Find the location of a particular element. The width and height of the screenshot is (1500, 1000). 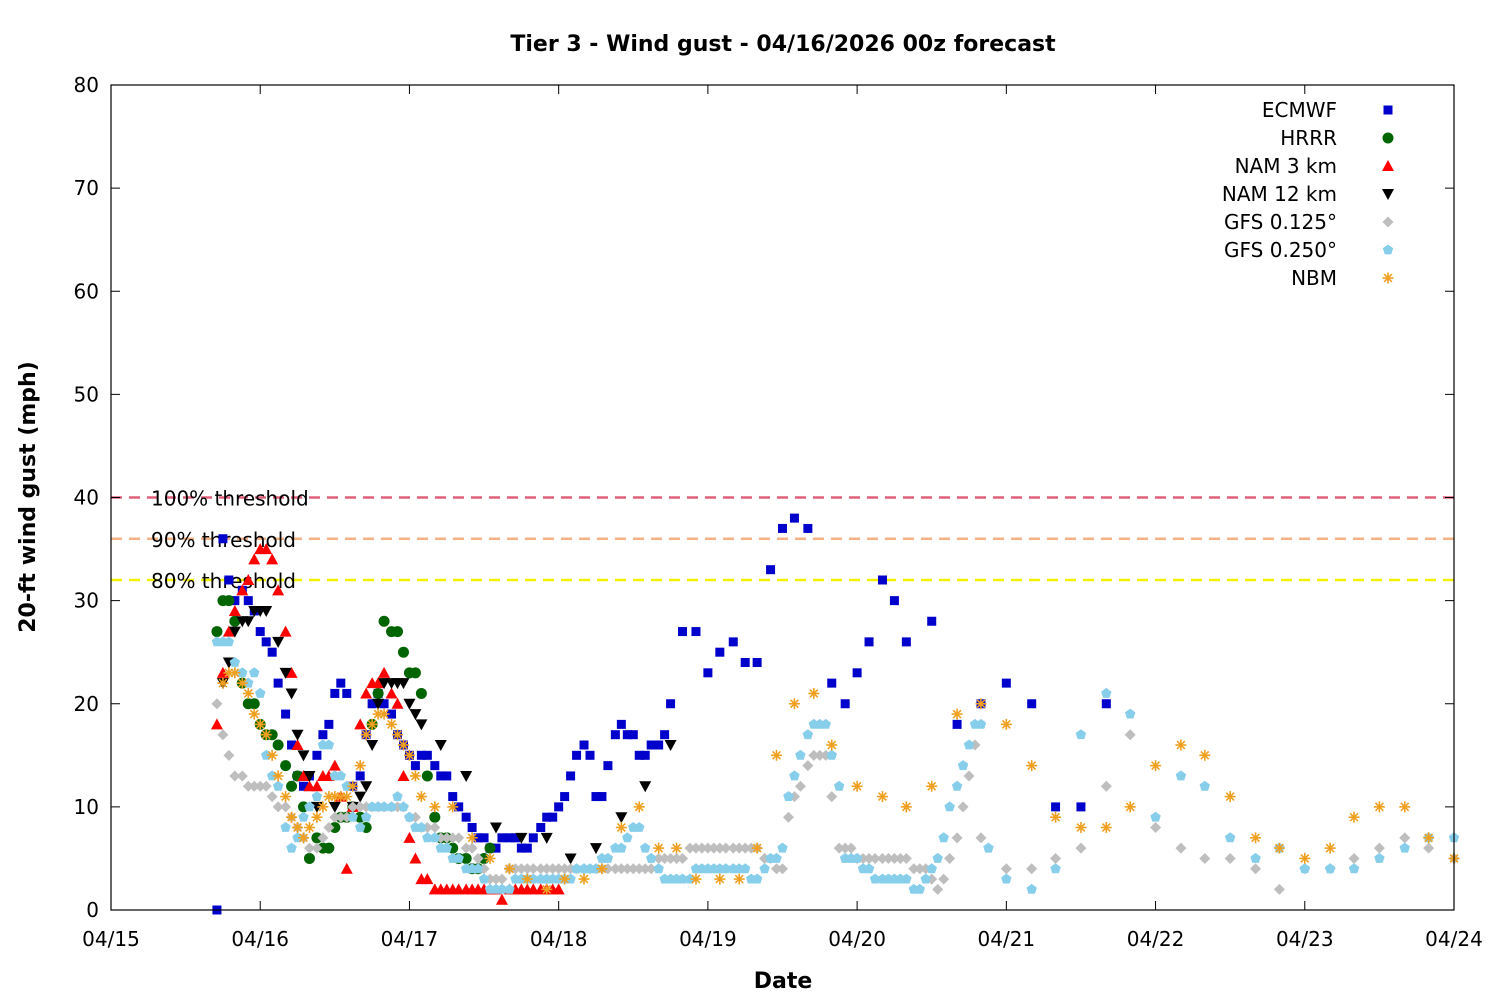

y-axis-label: 20-ft wind gust (mph) is located at coordinates (28, 497).